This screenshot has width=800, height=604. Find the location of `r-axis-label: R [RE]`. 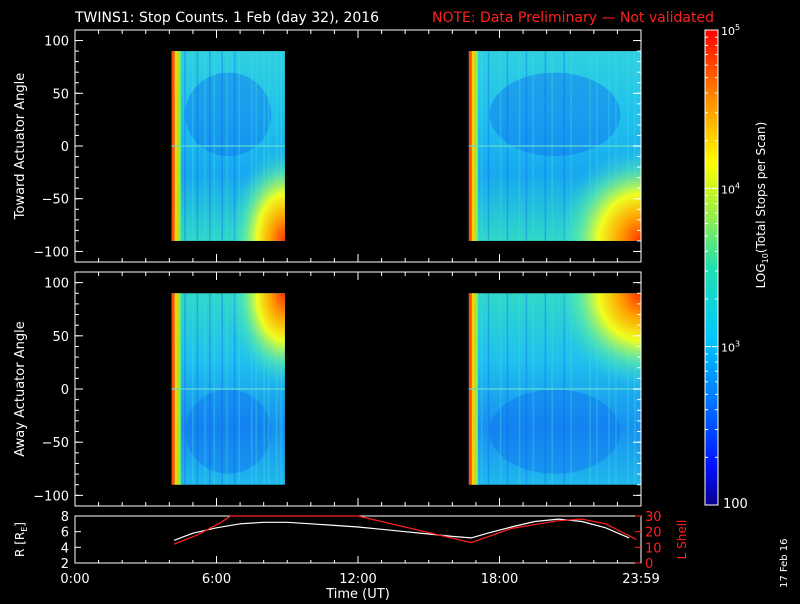

r-axis-label: R [RE] is located at coordinates (21, 539).